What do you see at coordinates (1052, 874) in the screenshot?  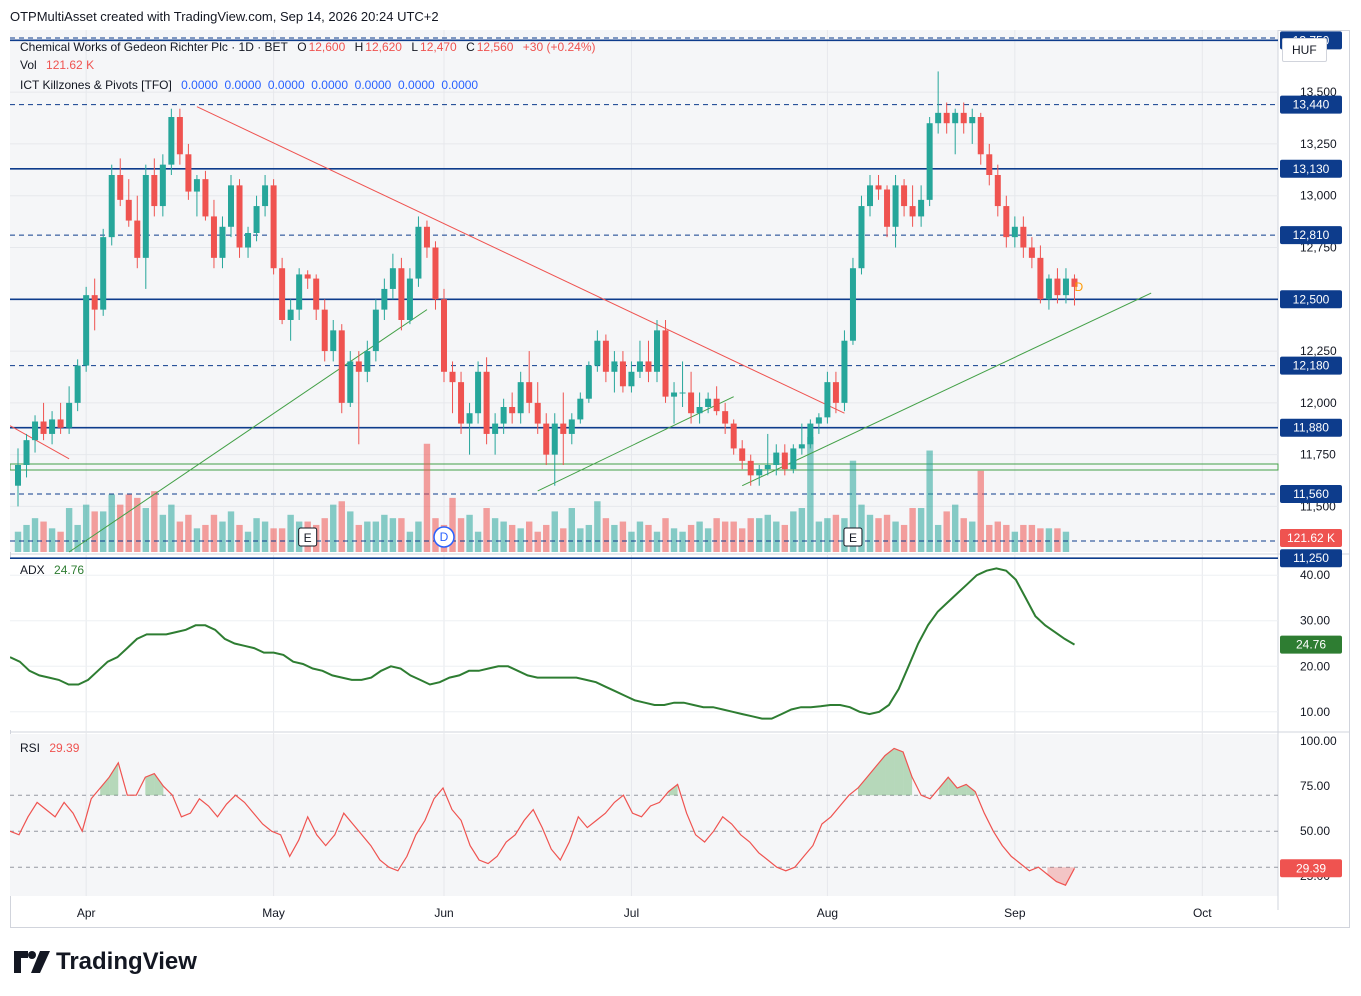 I see `rsi-oversold-fill` at bounding box center [1052, 874].